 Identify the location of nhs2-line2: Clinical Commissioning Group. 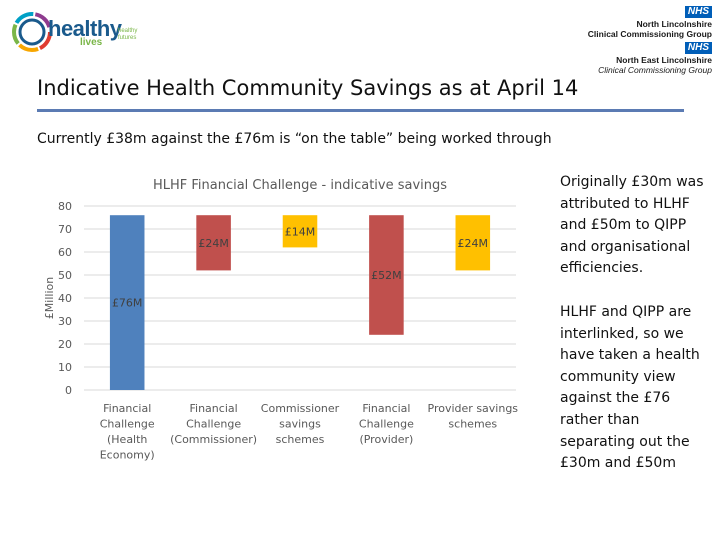
(655, 70).